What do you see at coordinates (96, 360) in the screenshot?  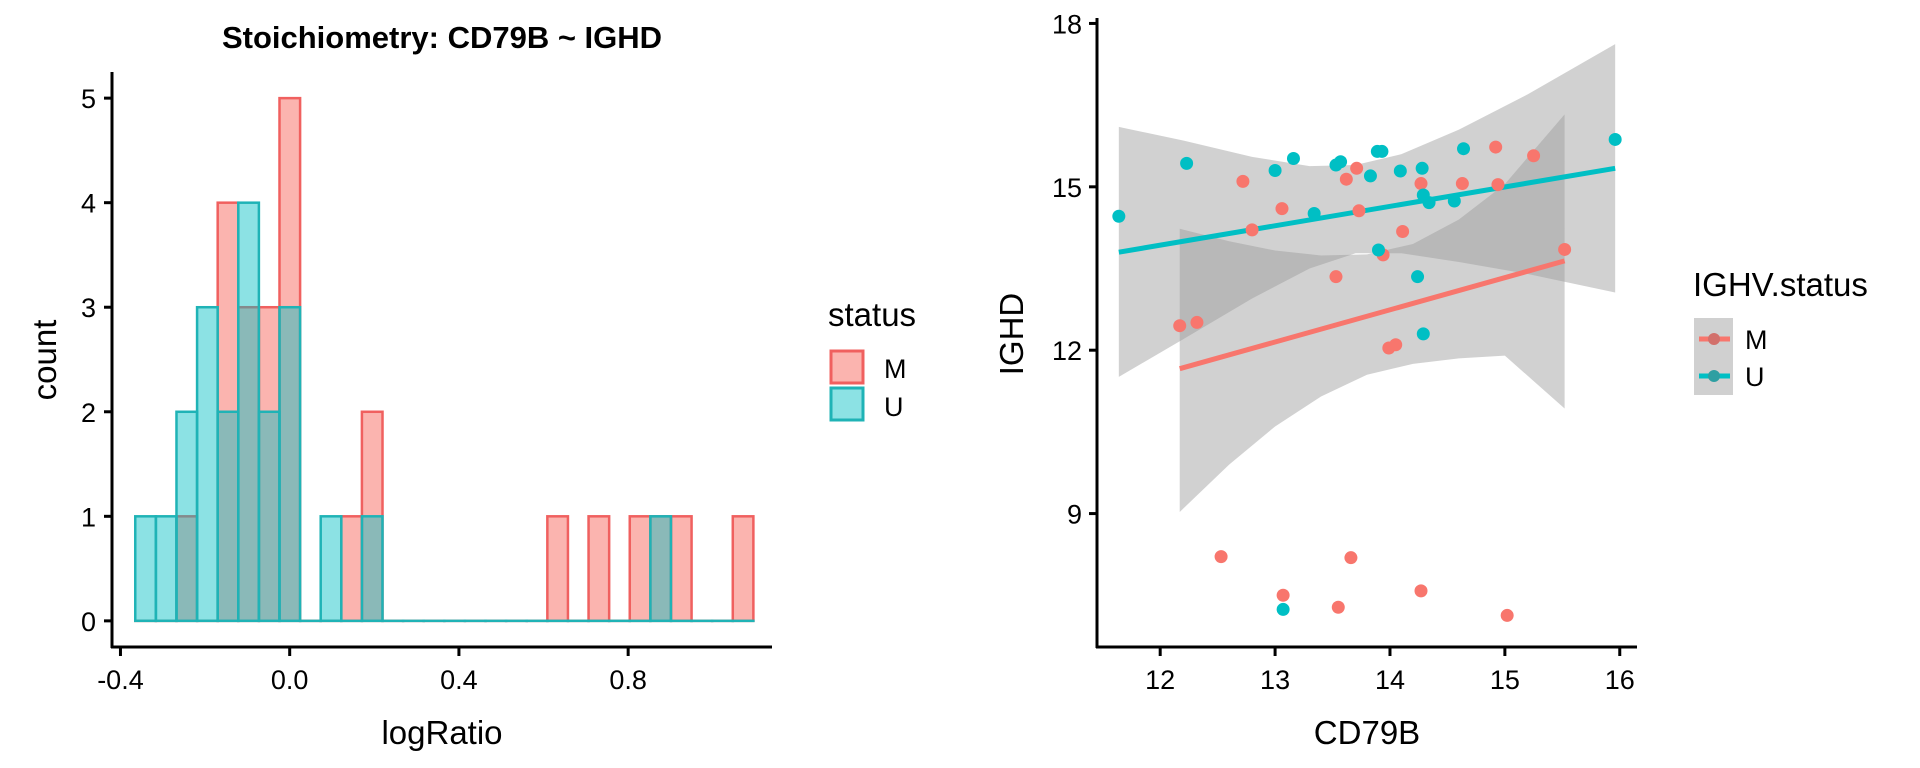 I see `histogram-y-ticks: 0 1 2 3 4 5` at bounding box center [96, 360].